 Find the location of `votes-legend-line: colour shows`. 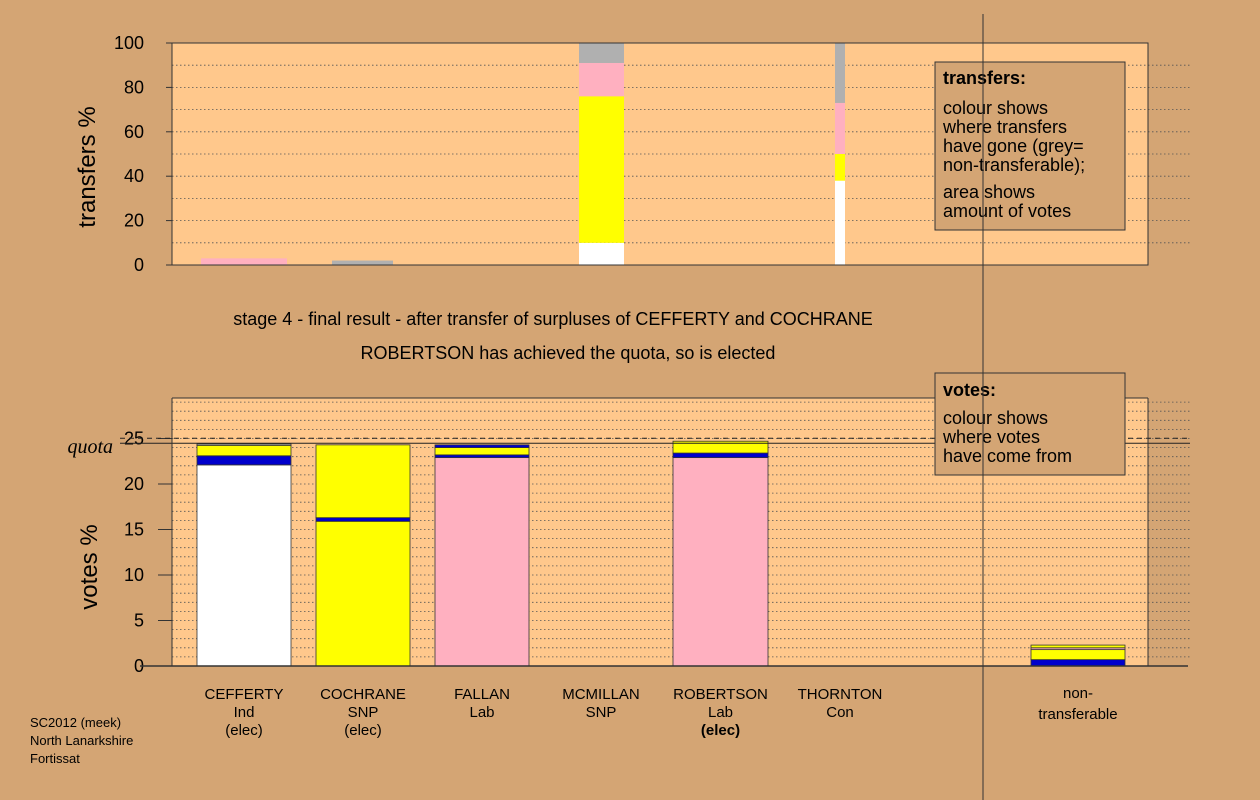

votes-legend-line: colour shows is located at coordinates (995, 418).